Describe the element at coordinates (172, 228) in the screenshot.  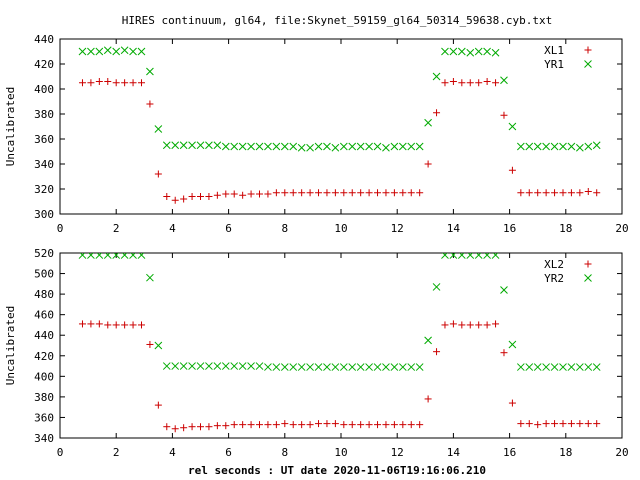
I see `x-tick-label: 4` at that location.